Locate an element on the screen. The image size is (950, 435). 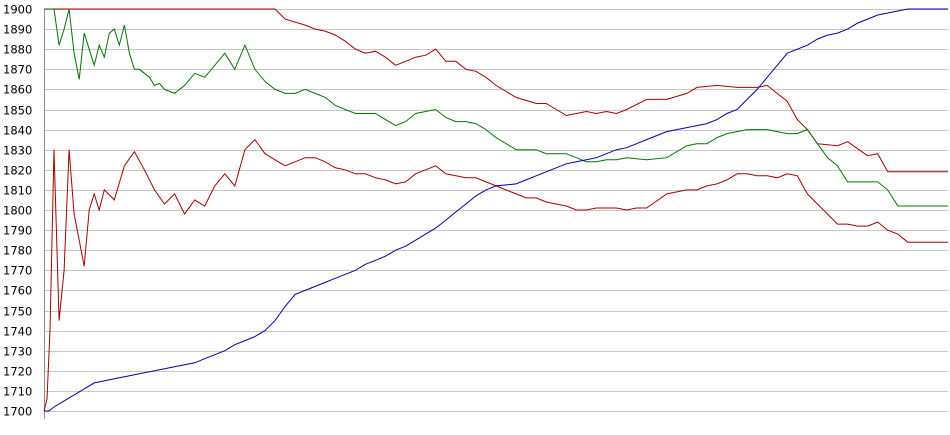
y-tick-label: 1760 is located at coordinates (17, 291).